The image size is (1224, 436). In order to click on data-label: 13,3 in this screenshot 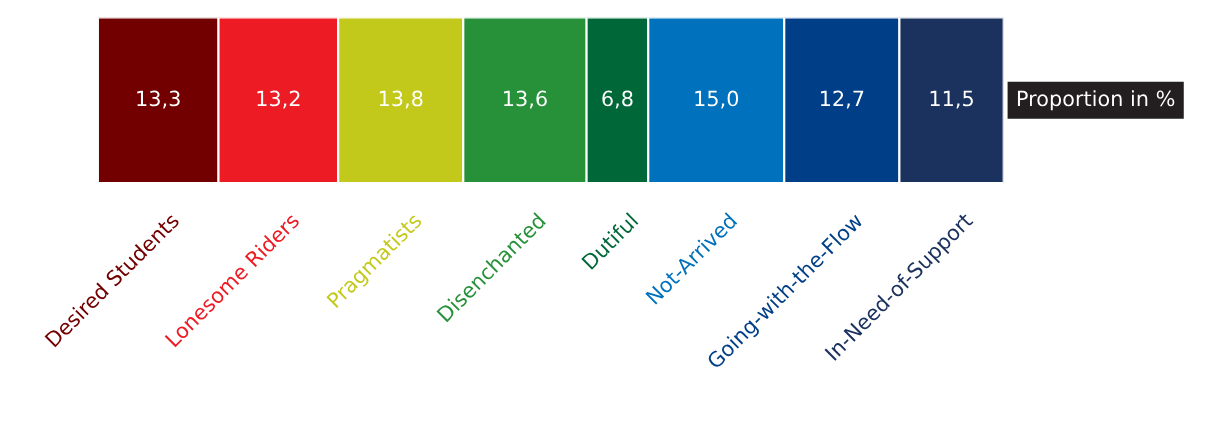, I will do `click(158, 99)`.